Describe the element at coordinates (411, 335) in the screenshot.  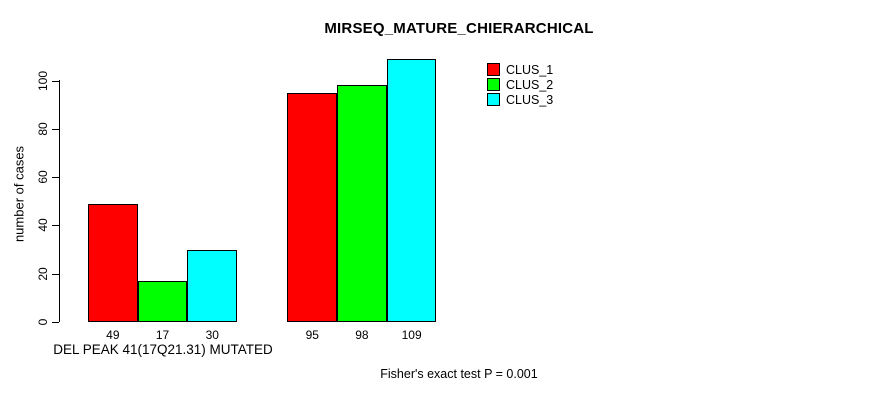
I see `bar-value-label: 109` at that location.